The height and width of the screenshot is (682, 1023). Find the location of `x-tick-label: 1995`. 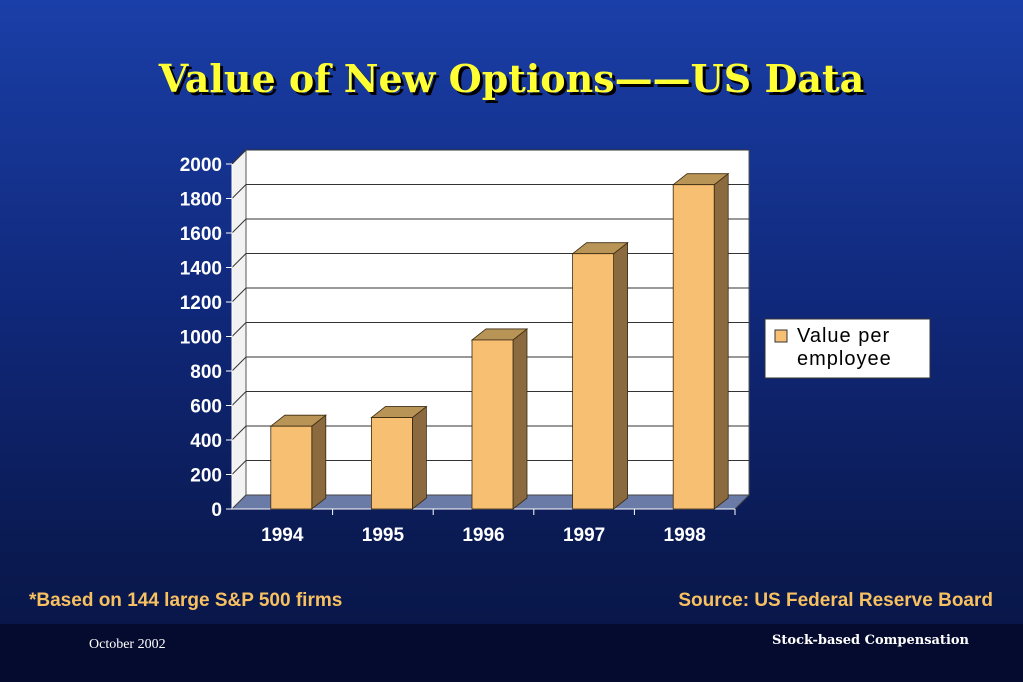

x-tick-label: 1995 is located at coordinates (383, 535).